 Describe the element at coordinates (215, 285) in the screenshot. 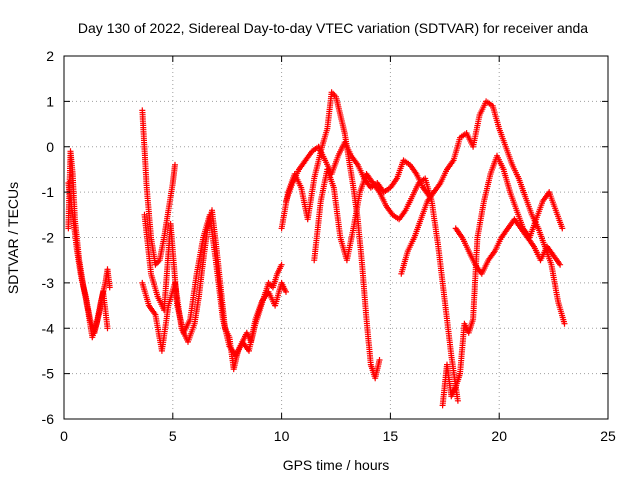

I see `series-trace-e` at that location.